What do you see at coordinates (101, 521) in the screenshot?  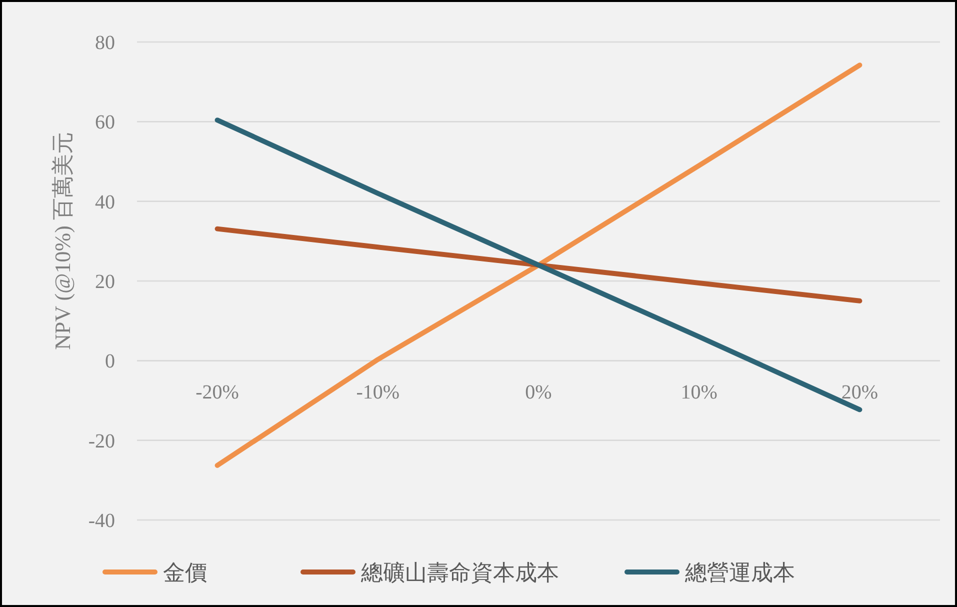 I see `y-tick-label: -40` at bounding box center [101, 521].